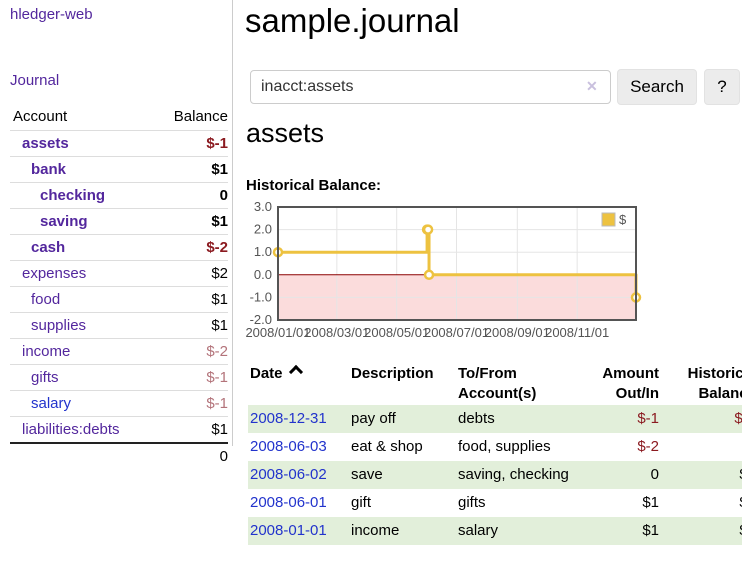  I want to click on account-link: expenses, so click(54, 273).